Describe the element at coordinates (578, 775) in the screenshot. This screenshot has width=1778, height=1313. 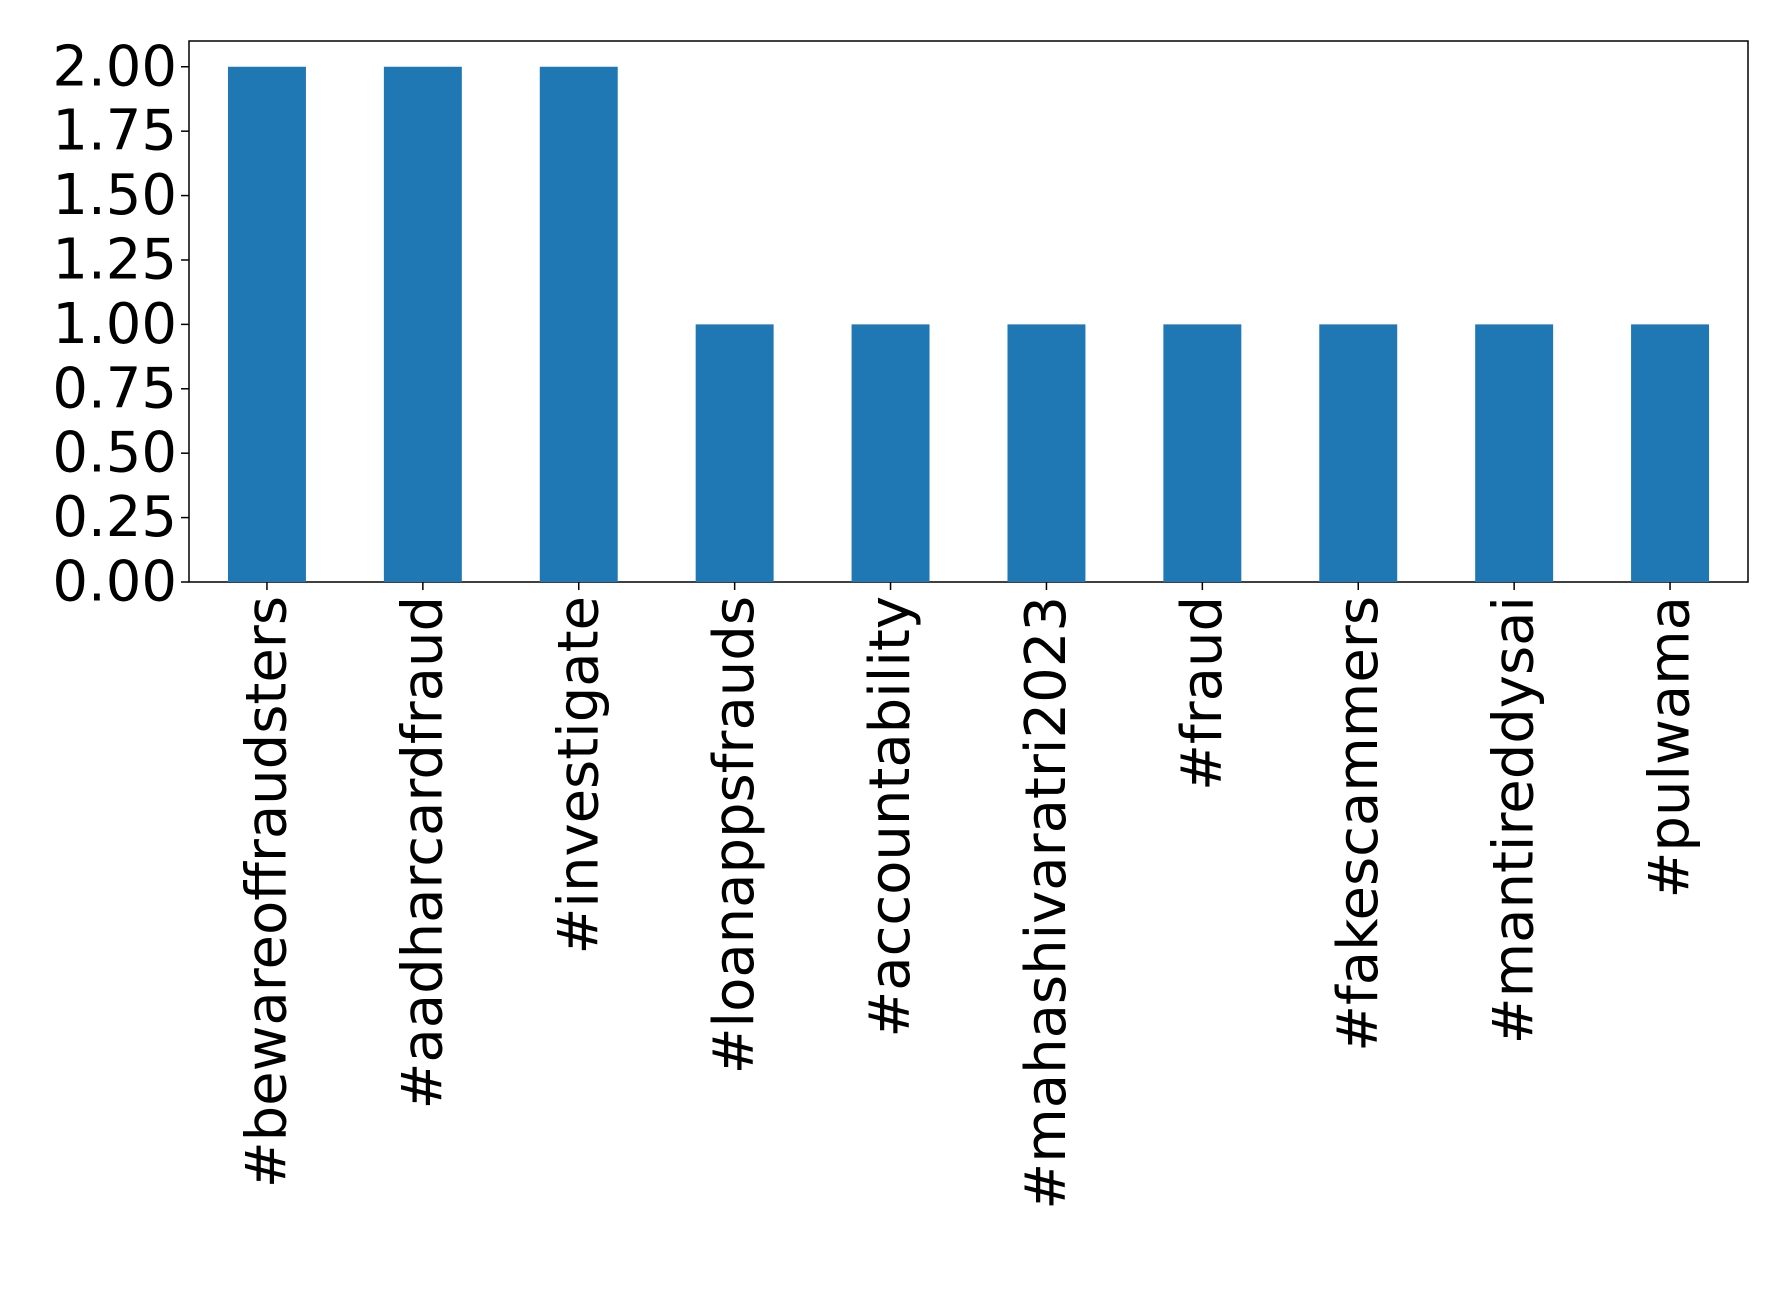
I see `x-tick-label: #investigate` at that location.